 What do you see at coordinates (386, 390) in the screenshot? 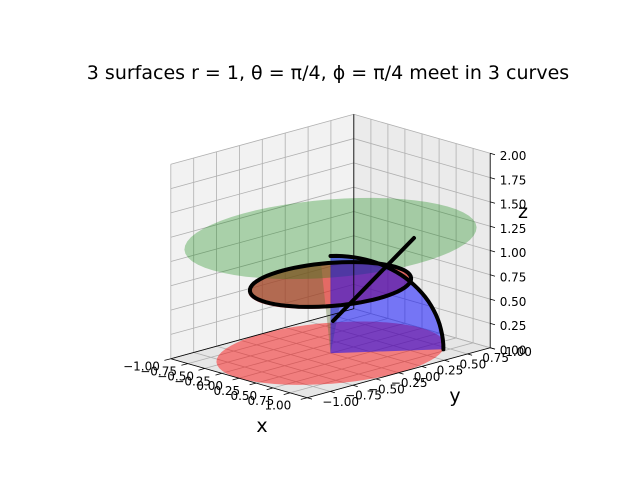
I see `y-tick-label: −0.50` at bounding box center [386, 390].